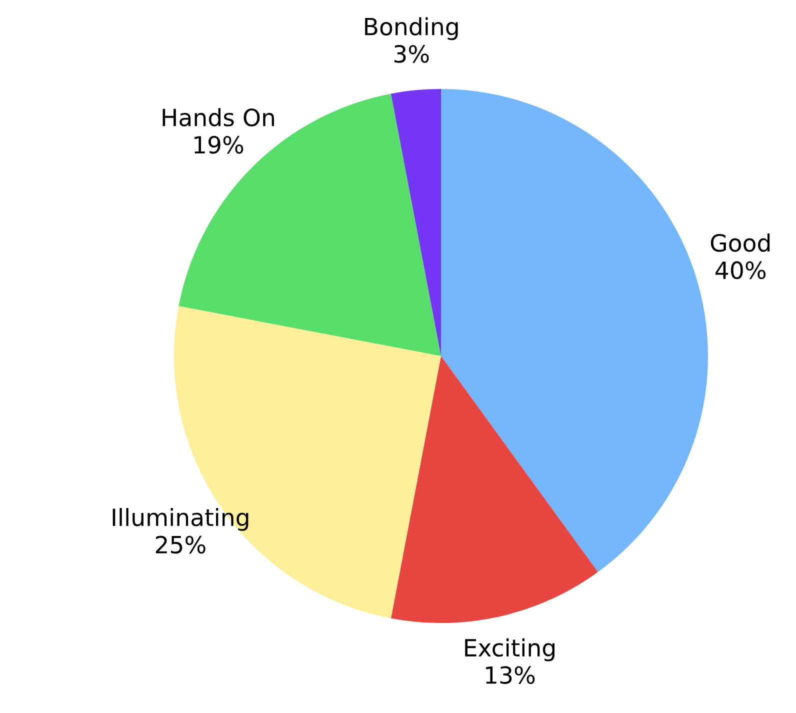 Image resolution: width=796 pixels, height=713 pixels. I want to click on slice-label: Bonding, so click(411, 28).